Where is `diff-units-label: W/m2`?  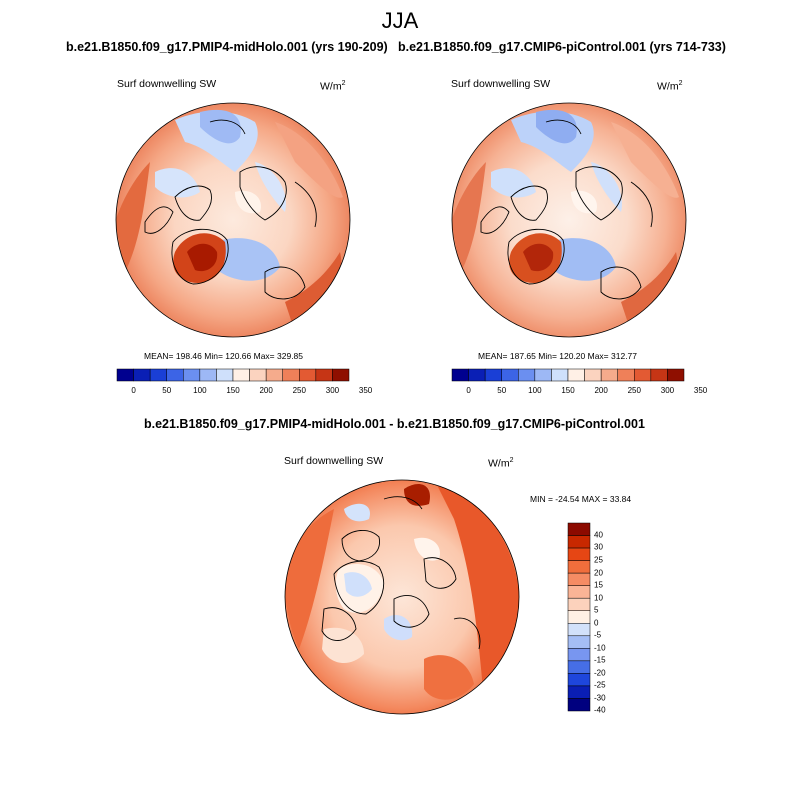 diff-units-label: W/m2 is located at coordinates (501, 463).